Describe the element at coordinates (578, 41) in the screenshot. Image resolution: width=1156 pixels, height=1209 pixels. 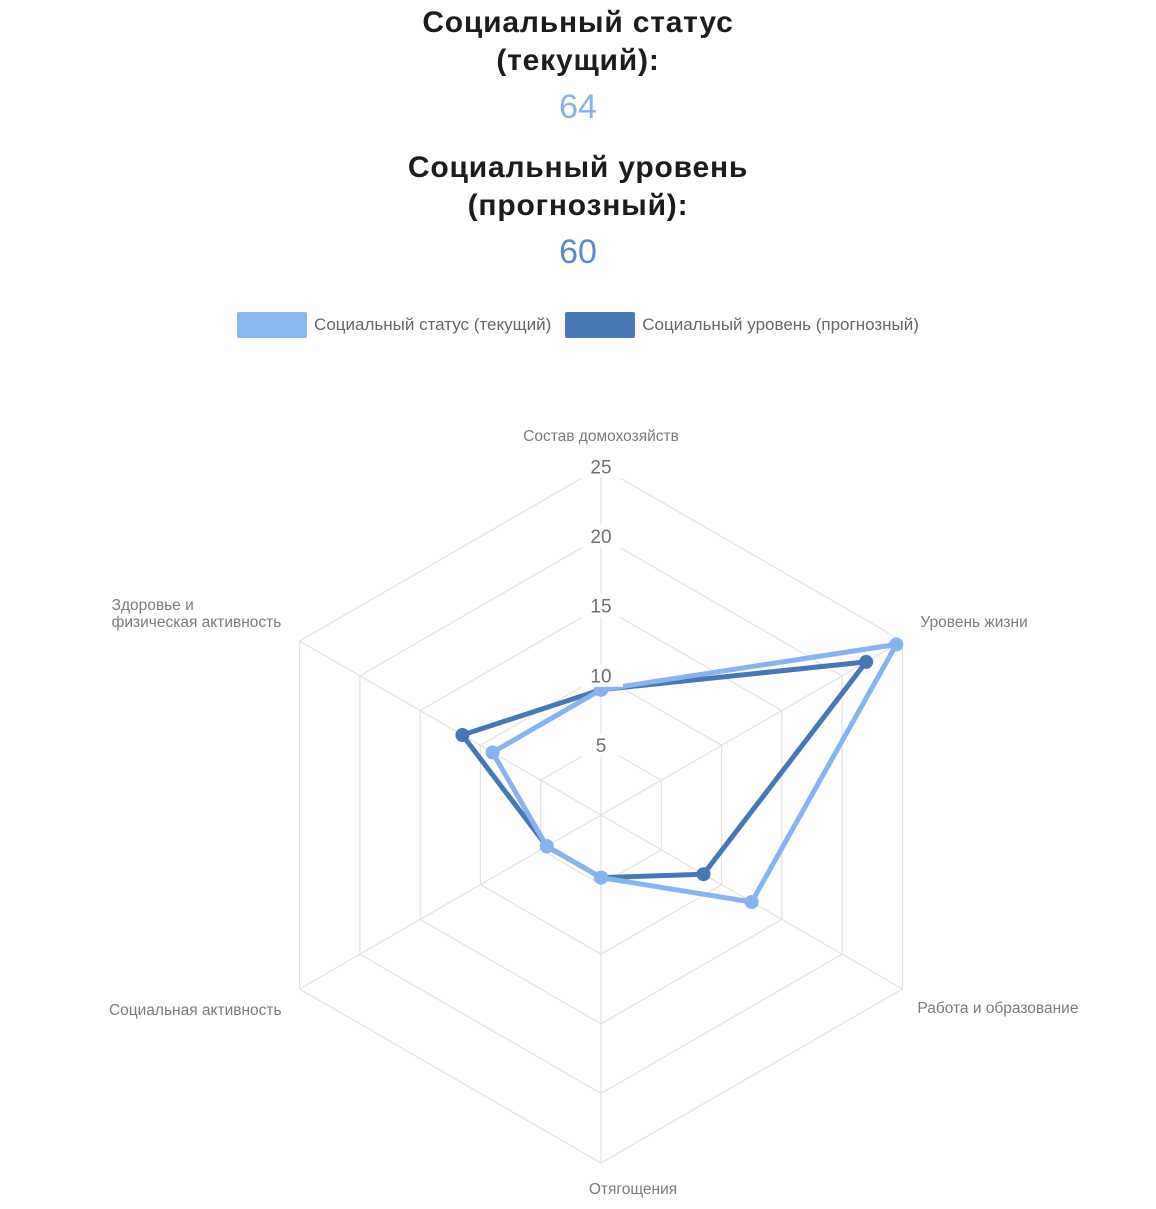
I see `current-status-title: Социальный статус (текущий):` at that location.